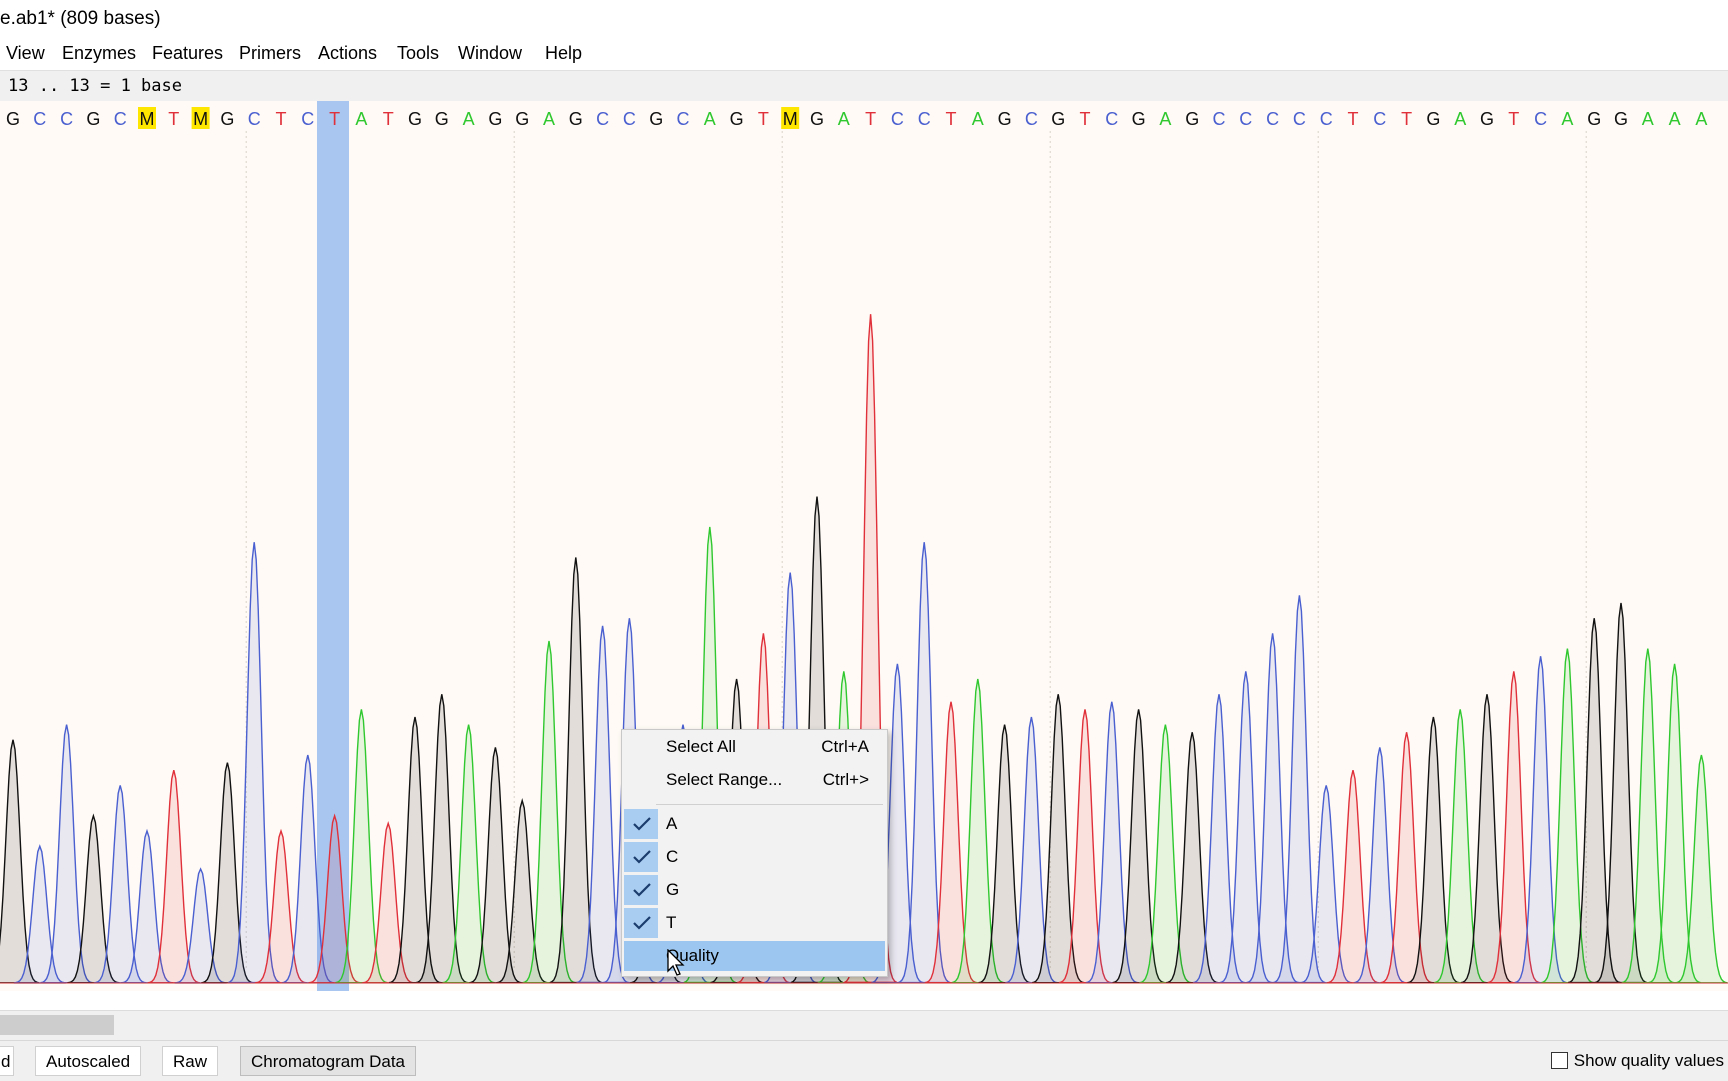 This screenshot has height=1081, width=1728. Describe the element at coordinates (754, 956) in the screenshot. I see `menu-quality: Quality` at that location.